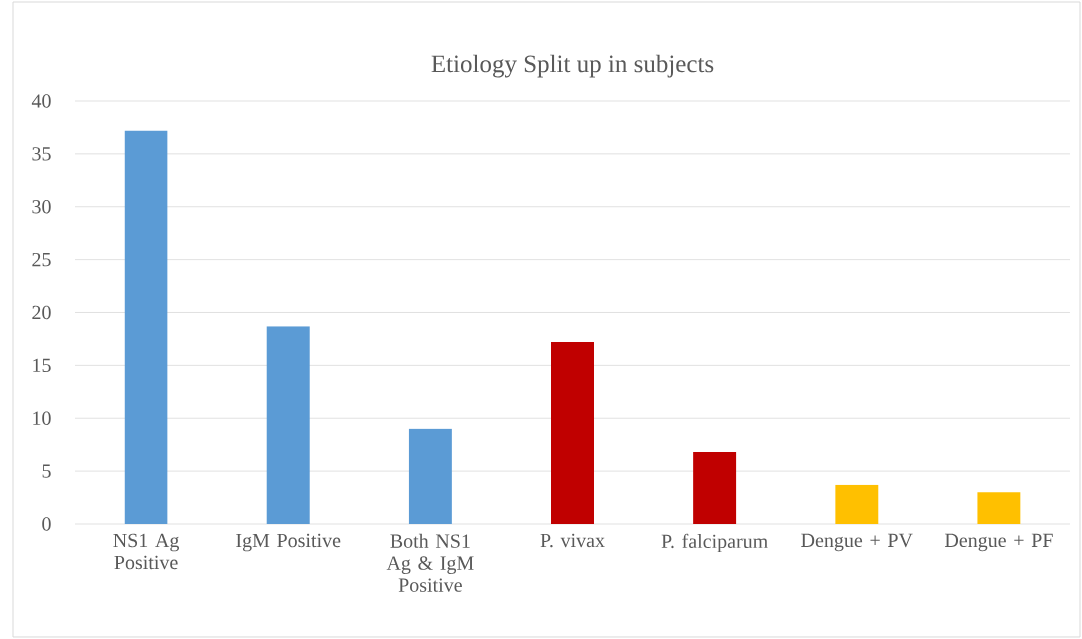 Image resolution: width=1082 pixels, height=639 pixels. I want to click on x-tick-label: Both NS1 Ag & IgM Positive, so click(430, 562).